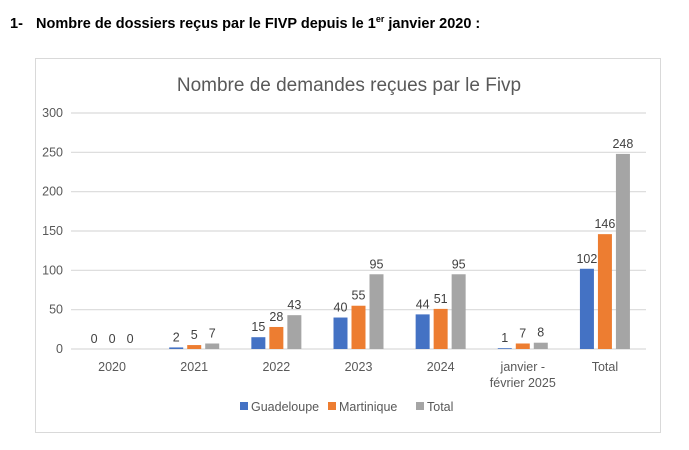  Describe the element at coordinates (420, 406) in the screenshot. I see `legend-swatch-total` at that location.